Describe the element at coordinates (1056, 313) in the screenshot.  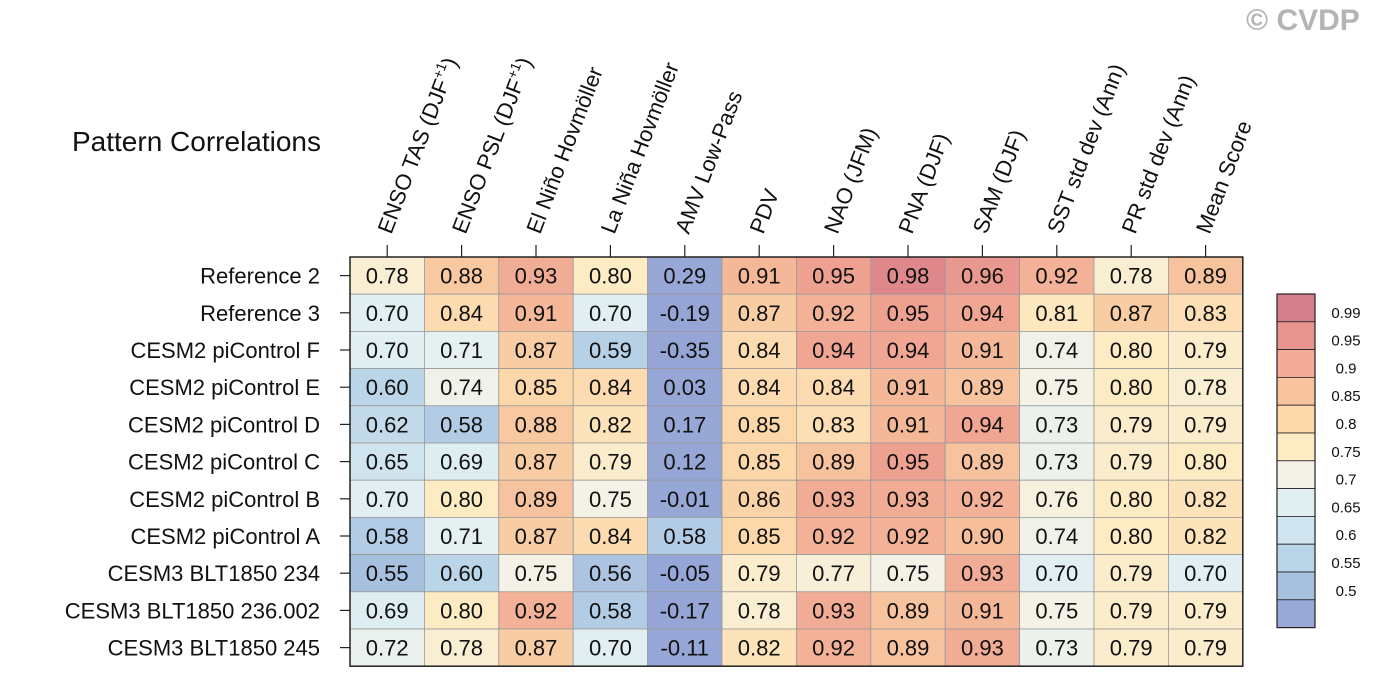
I see `cell-value-label: 0.81` at that location.